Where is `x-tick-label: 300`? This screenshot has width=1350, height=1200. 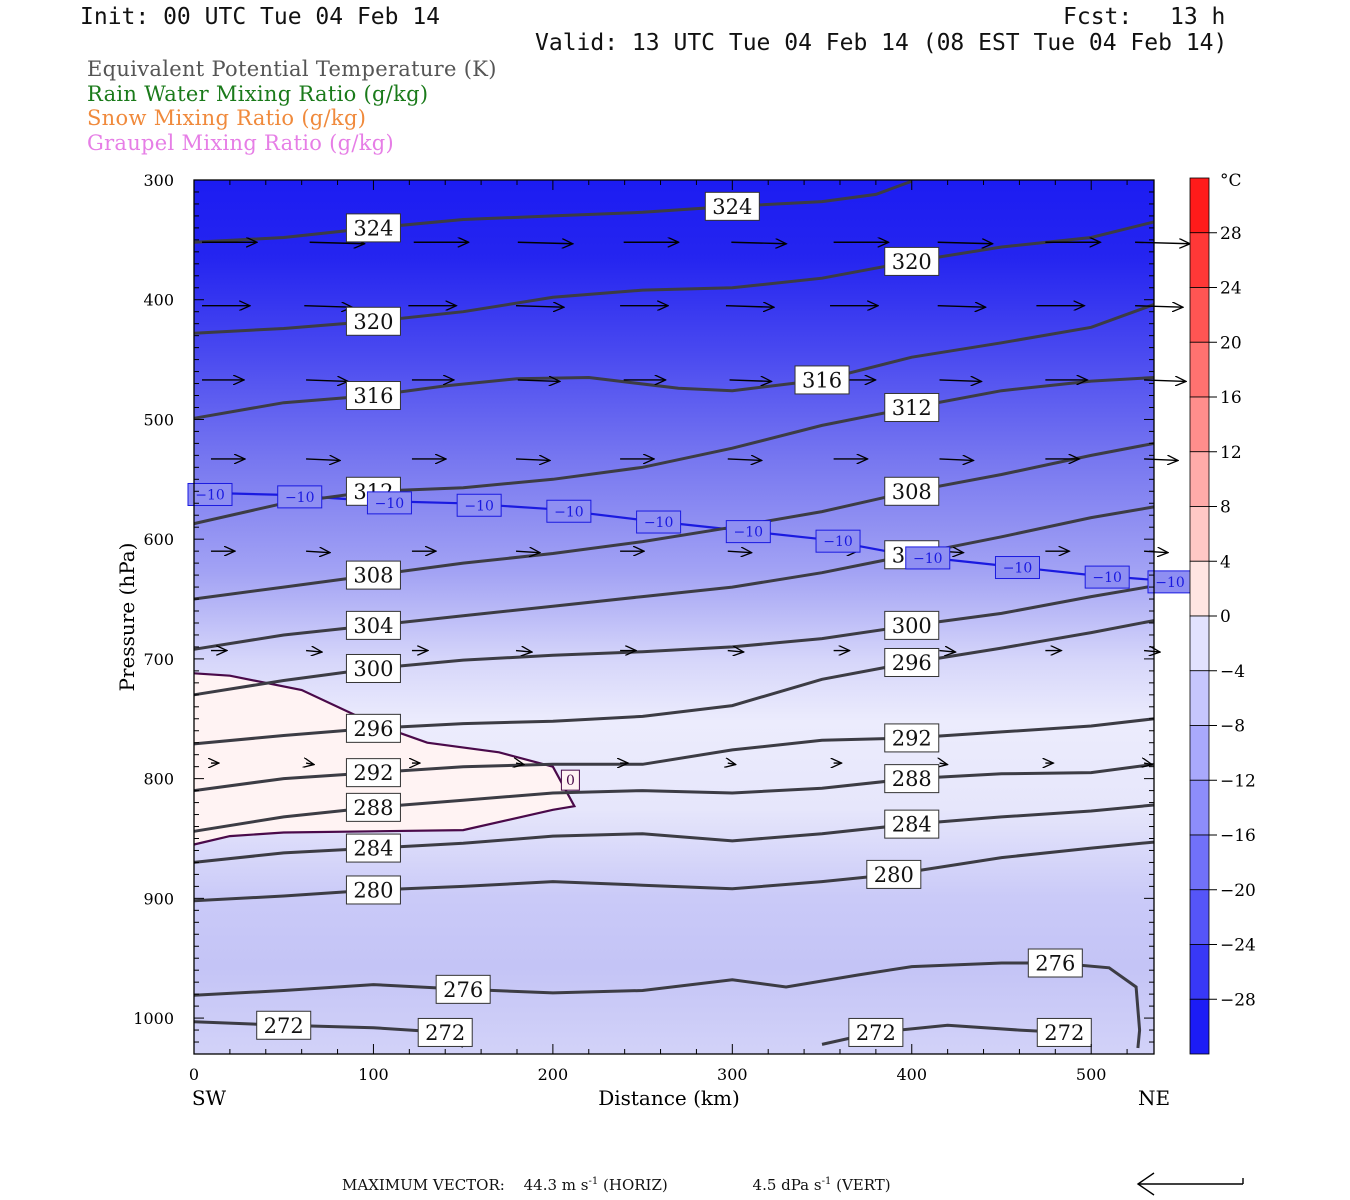 x-tick-label: 300 is located at coordinates (732, 1074).